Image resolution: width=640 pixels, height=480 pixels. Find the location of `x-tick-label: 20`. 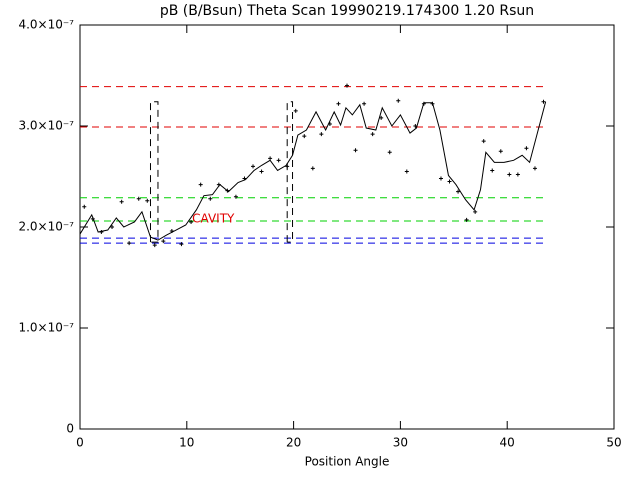

x-tick-label: 20 is located at coordinates (293, 443).